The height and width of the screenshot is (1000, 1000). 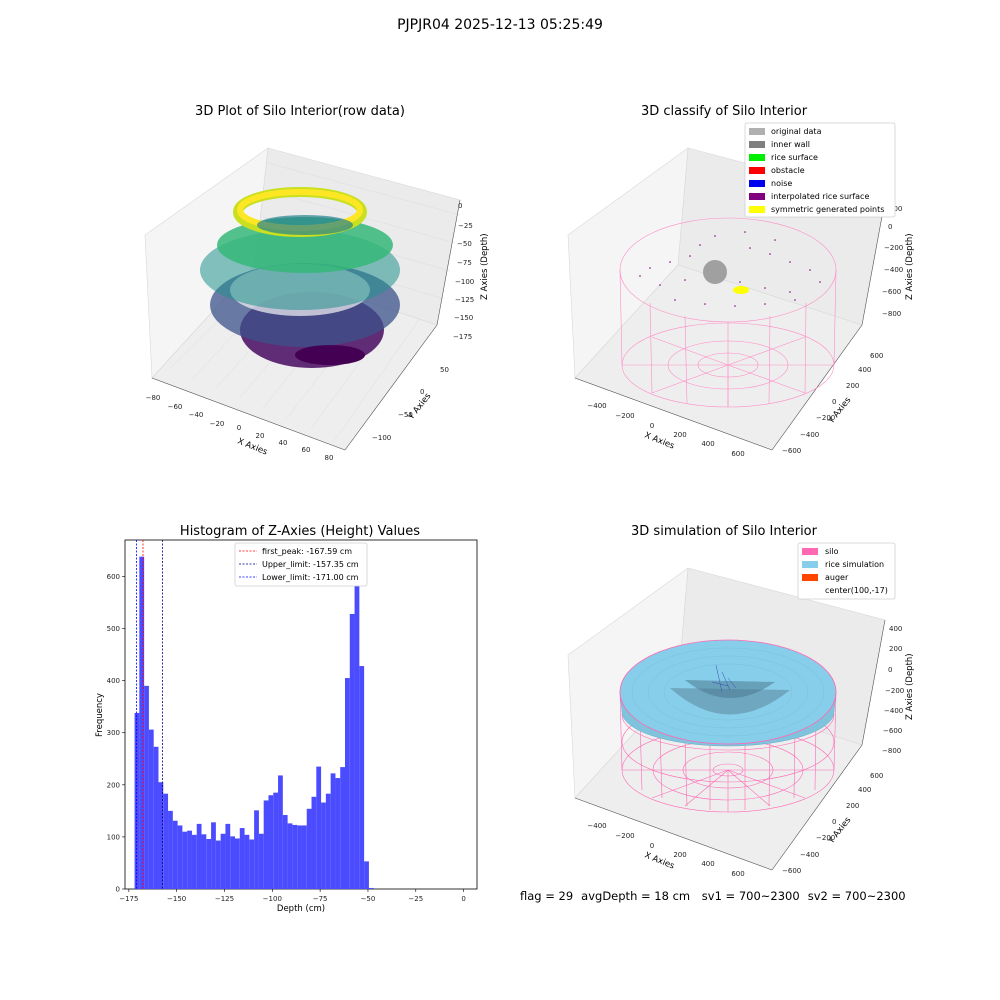 What do you see at coordinates (636, 896) in the screenshot?
I see `status-avg-depth: avgDepth = 18 cm` at bounding box center [636, 896].